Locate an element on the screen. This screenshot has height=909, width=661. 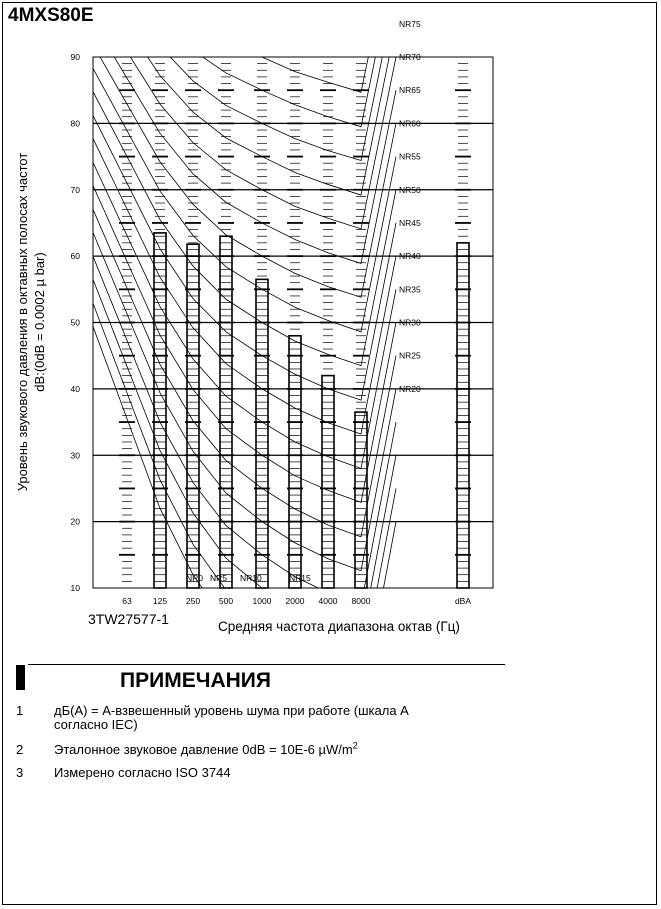
x-tick-label: dBA is located at coordinates (463, 601).